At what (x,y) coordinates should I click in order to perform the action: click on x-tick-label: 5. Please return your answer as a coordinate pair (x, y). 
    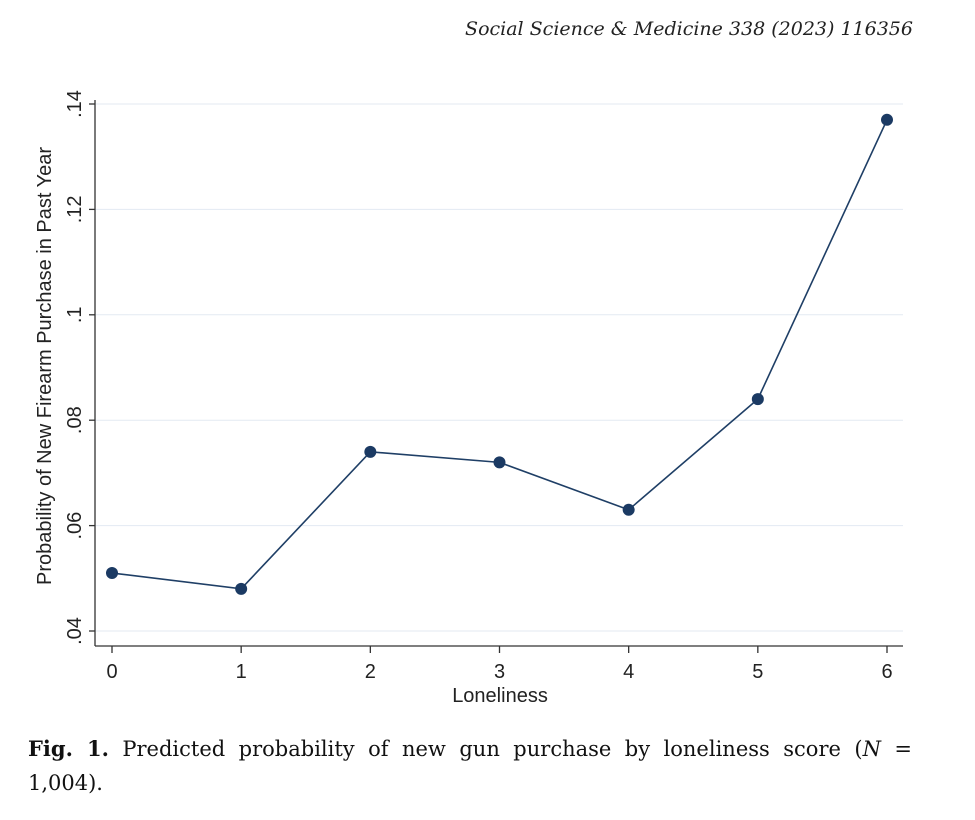
    Looking at the image, I should click on (757, 672).